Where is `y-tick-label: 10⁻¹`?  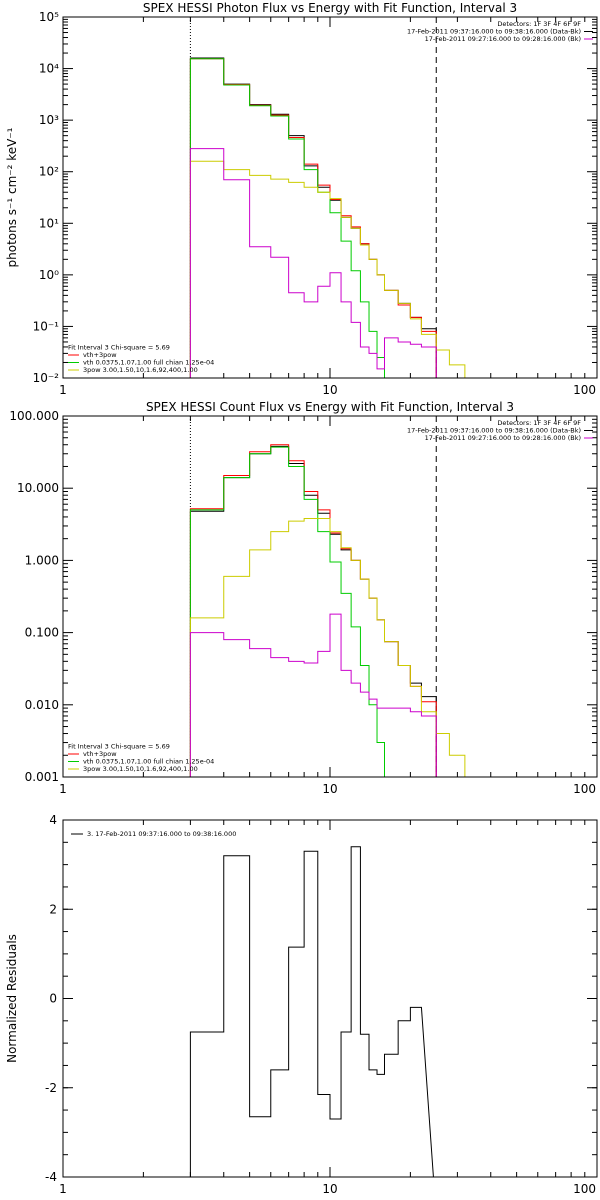 y-tick-label: 10⁻¹ is located at coordinates (46, 326).